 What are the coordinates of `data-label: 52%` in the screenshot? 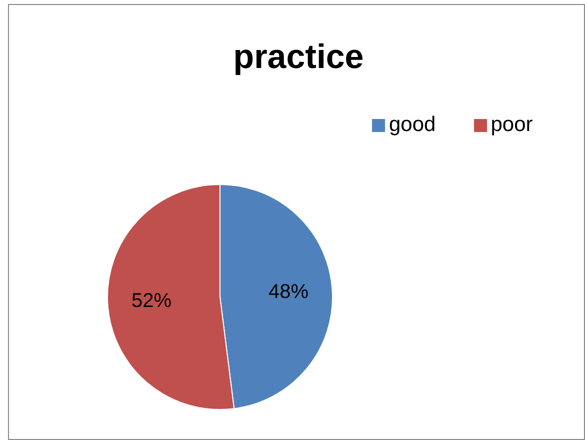 It's located at (151, 301).